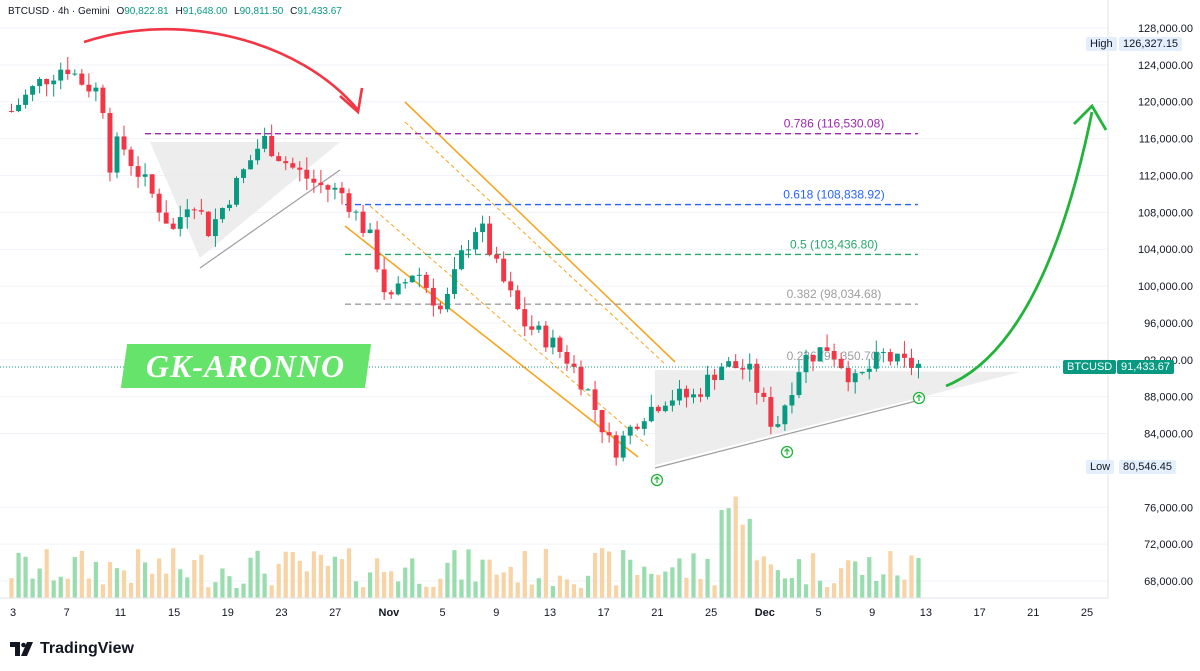 This screenshot has height=671, width=1200. What do you see at coordinates (13, 613) in the screenshot?
I see `x-tick-label: 3` at bounding box center [13, 613].